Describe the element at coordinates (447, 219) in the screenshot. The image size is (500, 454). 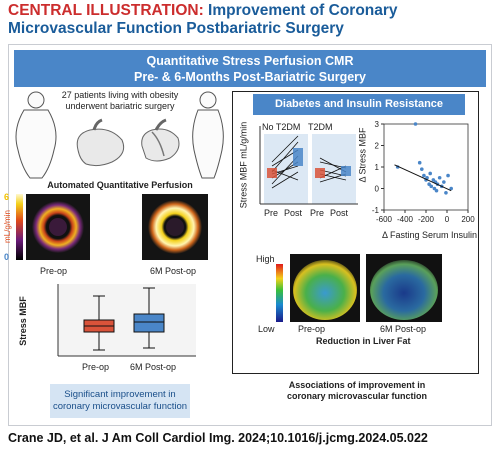
I see `scatter-xtick-label: 0` at that location.